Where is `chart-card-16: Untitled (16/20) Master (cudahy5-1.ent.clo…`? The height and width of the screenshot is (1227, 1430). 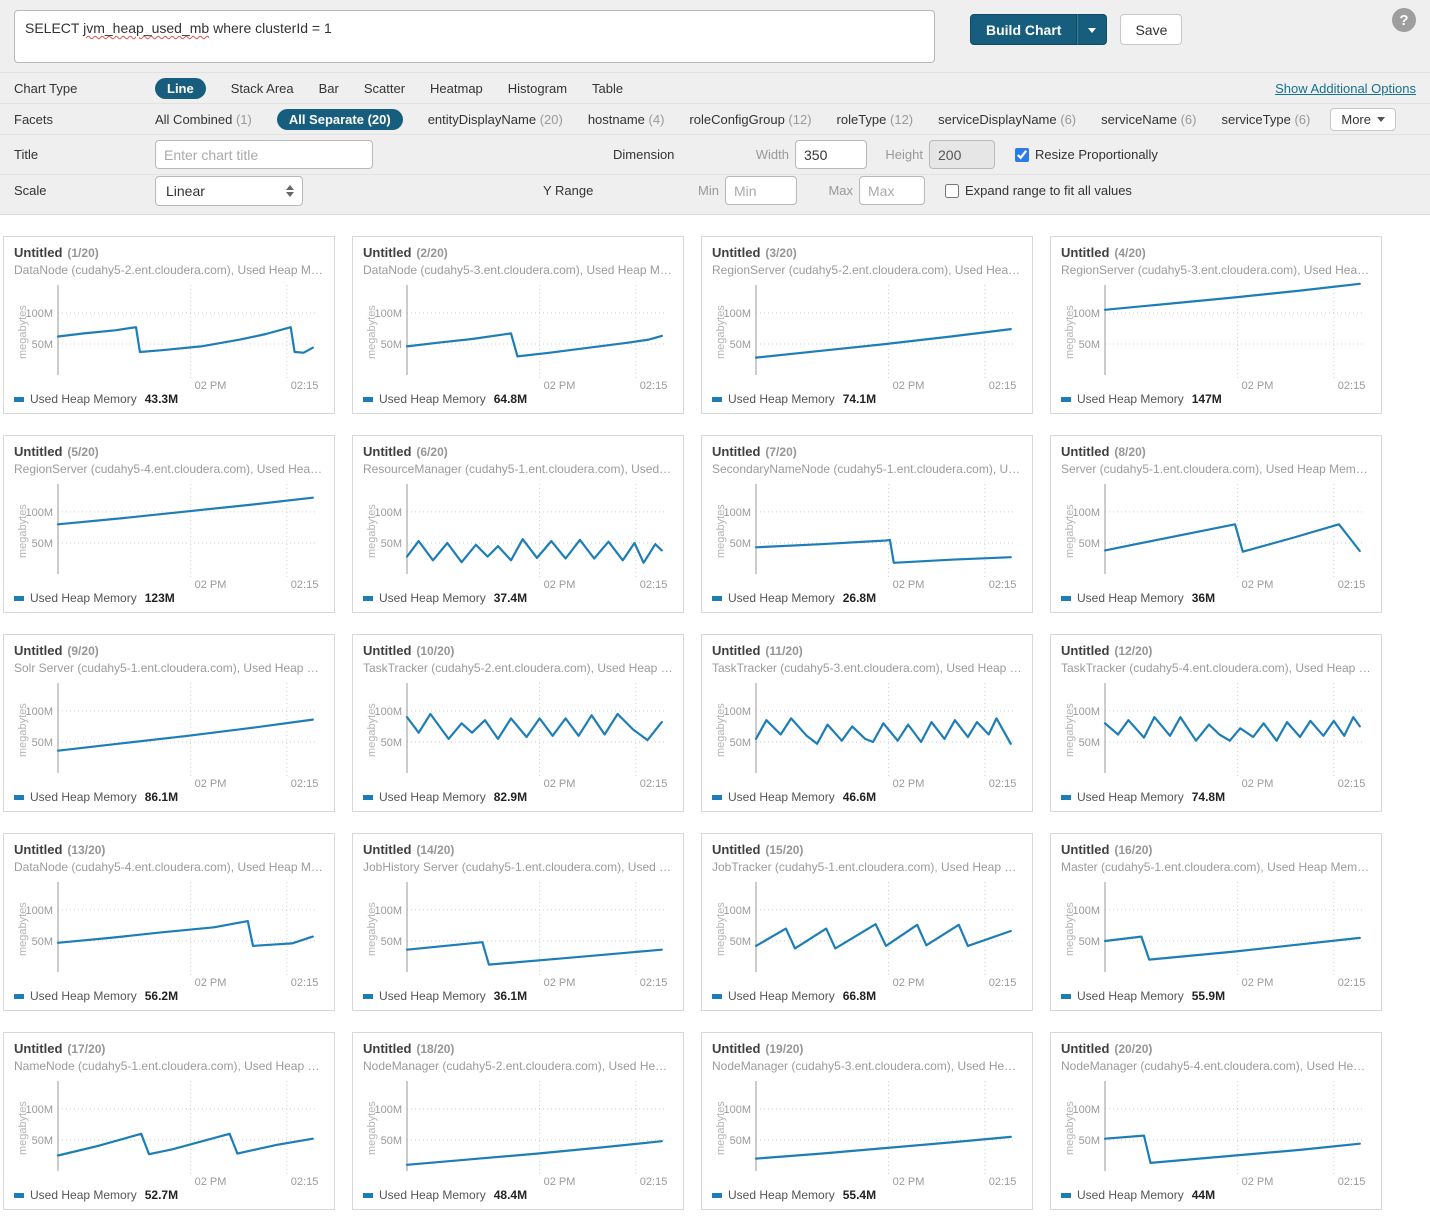
chart-card-16: Untitled (16/20) Master (cudahy5-1.ent.clo… is located at coordinates (1216, 922).